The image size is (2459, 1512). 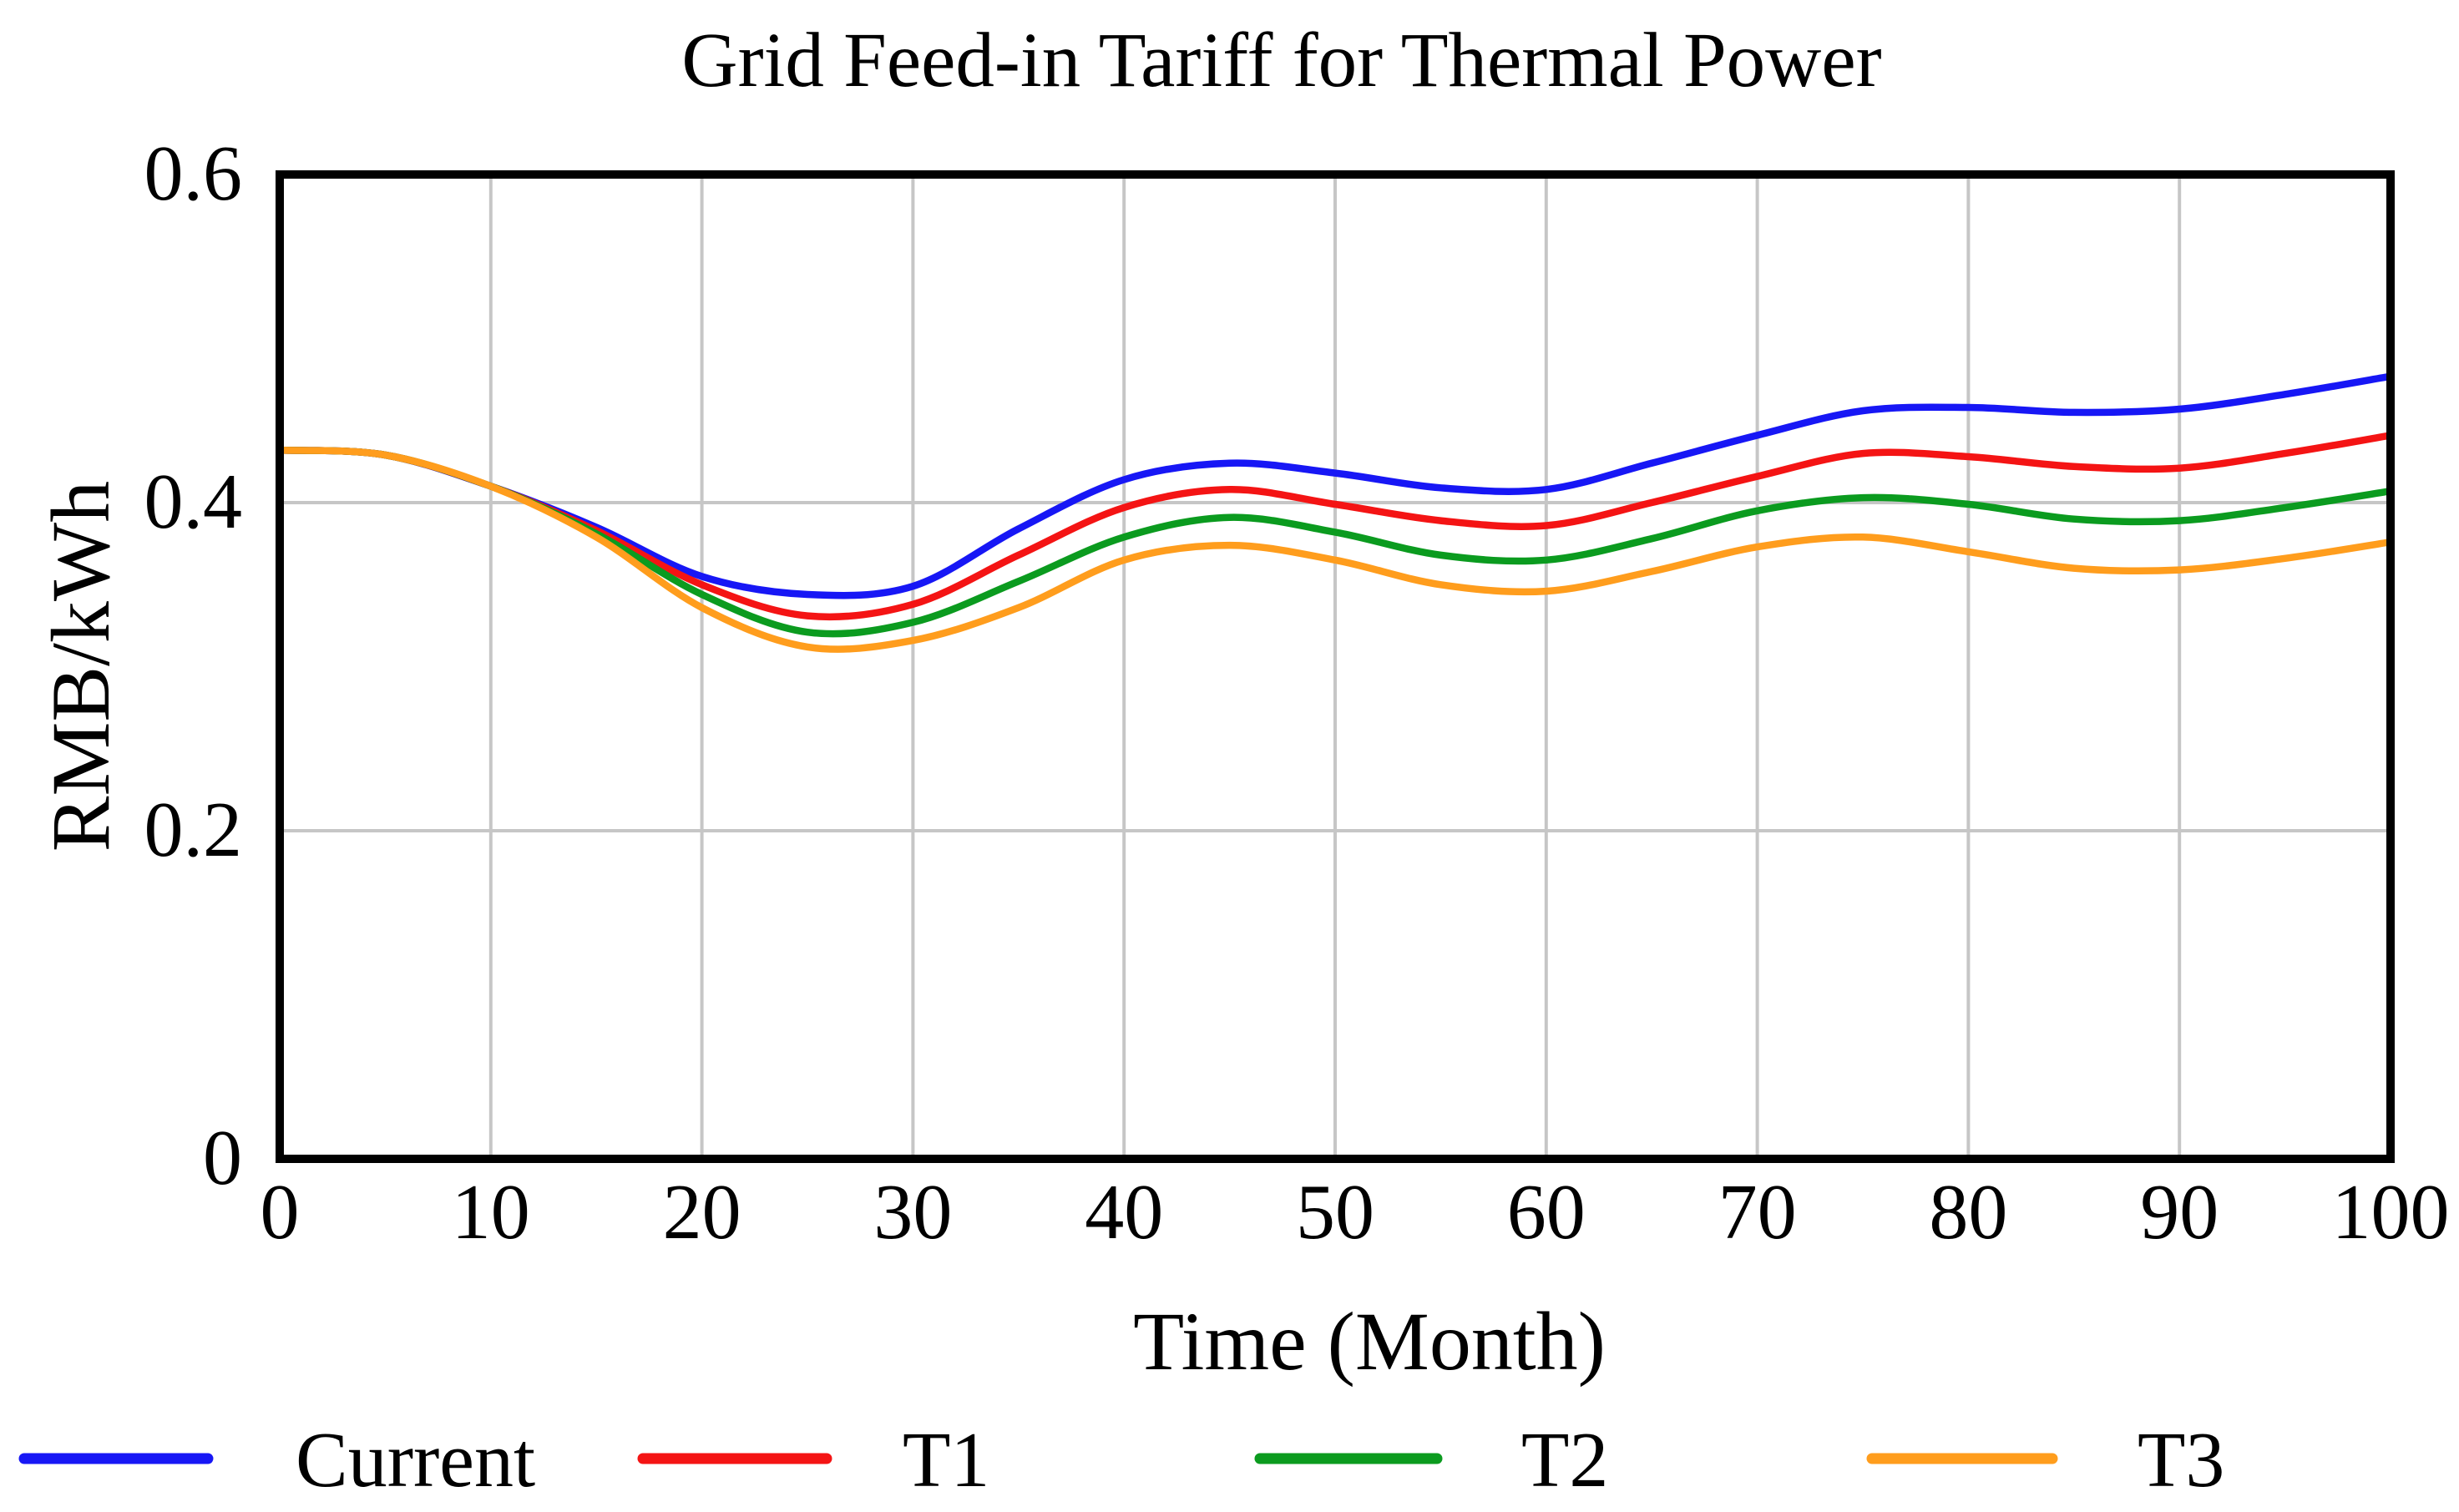 What do you see at coordinates (1968, 1213) in the screenshot?
I see `x-tick-label: 80` at bounding box center [1968, 1213].